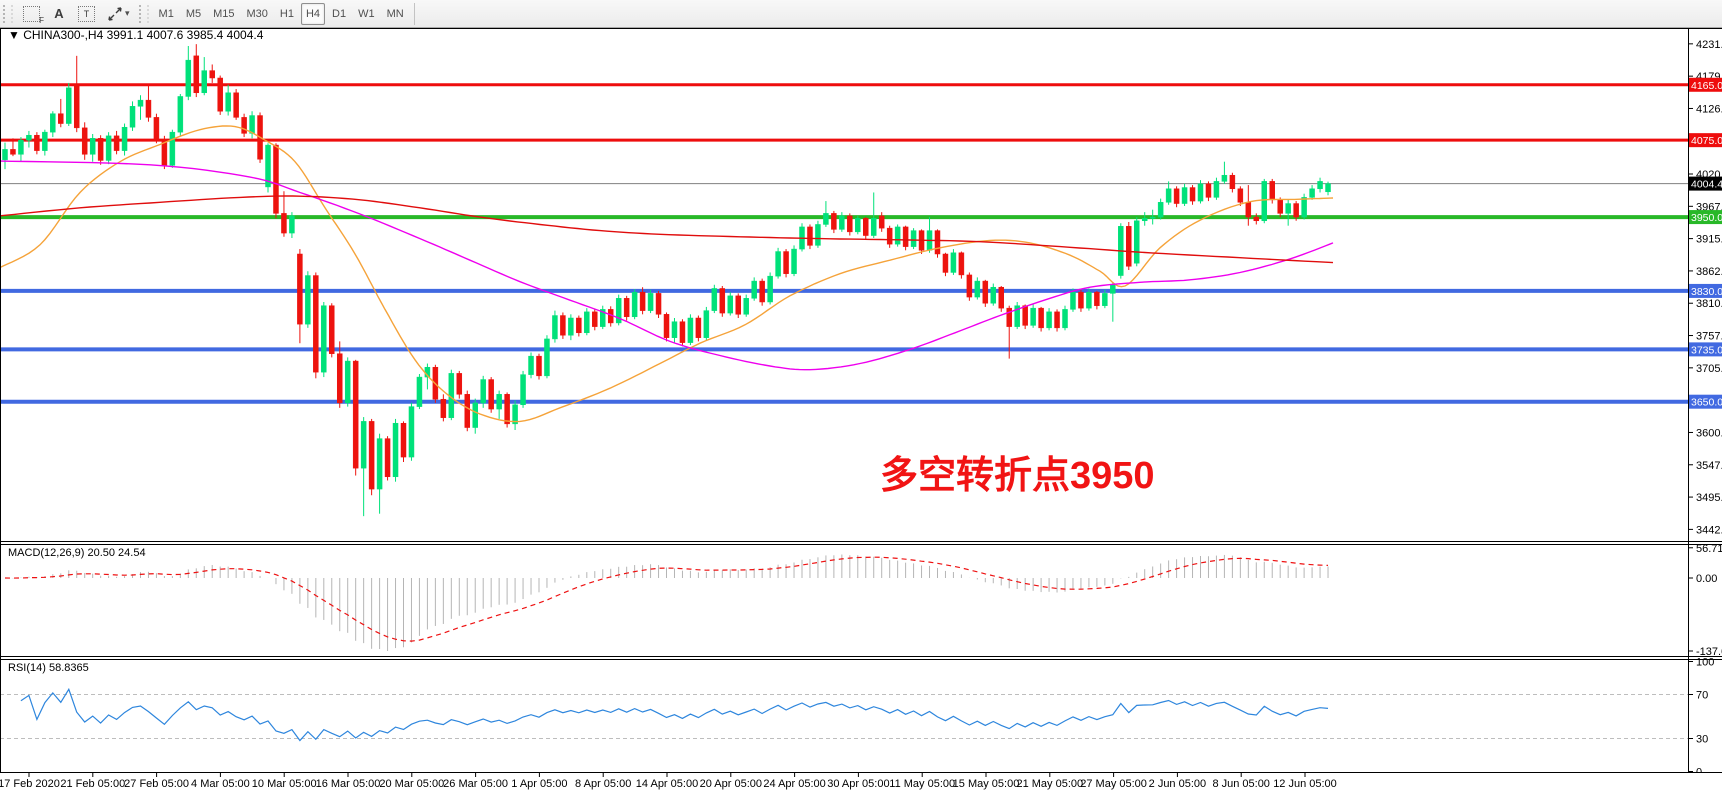 This screenshot has height=793, width=1722. Describe the element at coordinates (30, 784) in the screenshot. I see `time-label: 17 Feb 2020` at that location.